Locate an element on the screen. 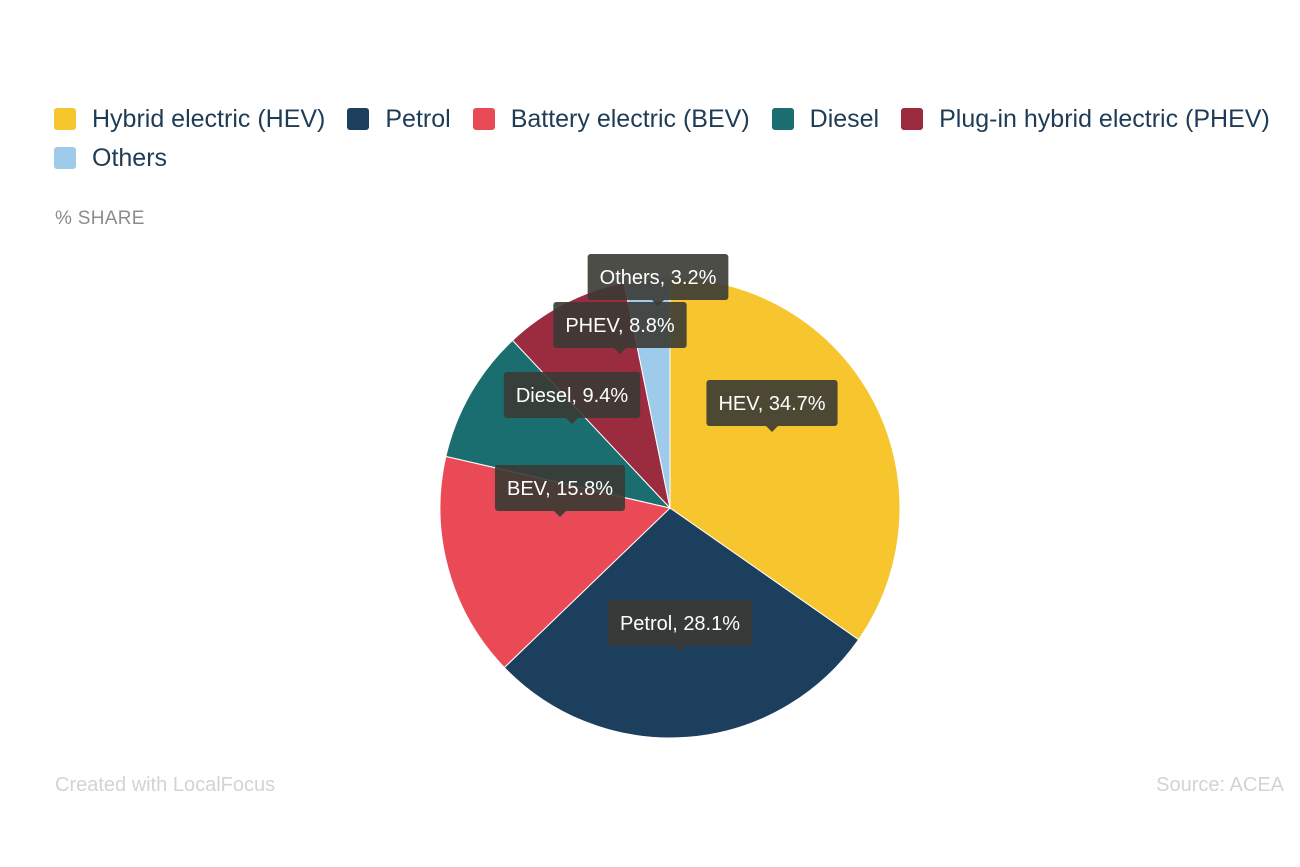  data-label-pointer-diesel is located at coordinates (572, 421).